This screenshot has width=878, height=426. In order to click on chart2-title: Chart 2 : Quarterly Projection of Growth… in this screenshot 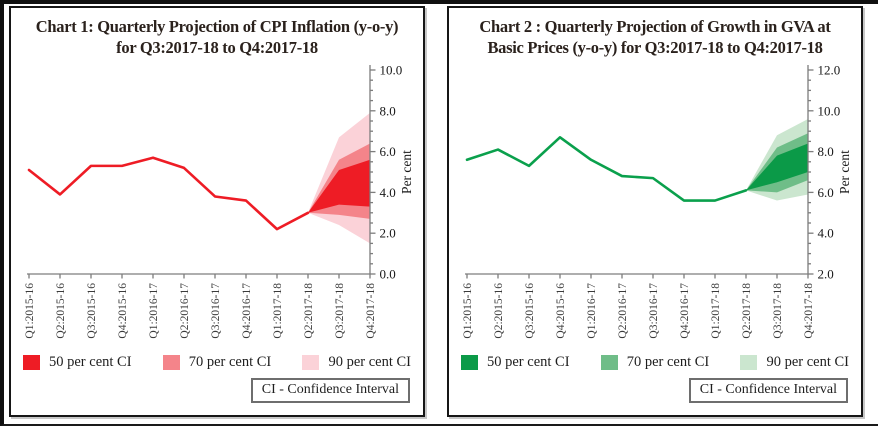, I will do `click(655, 37)`.